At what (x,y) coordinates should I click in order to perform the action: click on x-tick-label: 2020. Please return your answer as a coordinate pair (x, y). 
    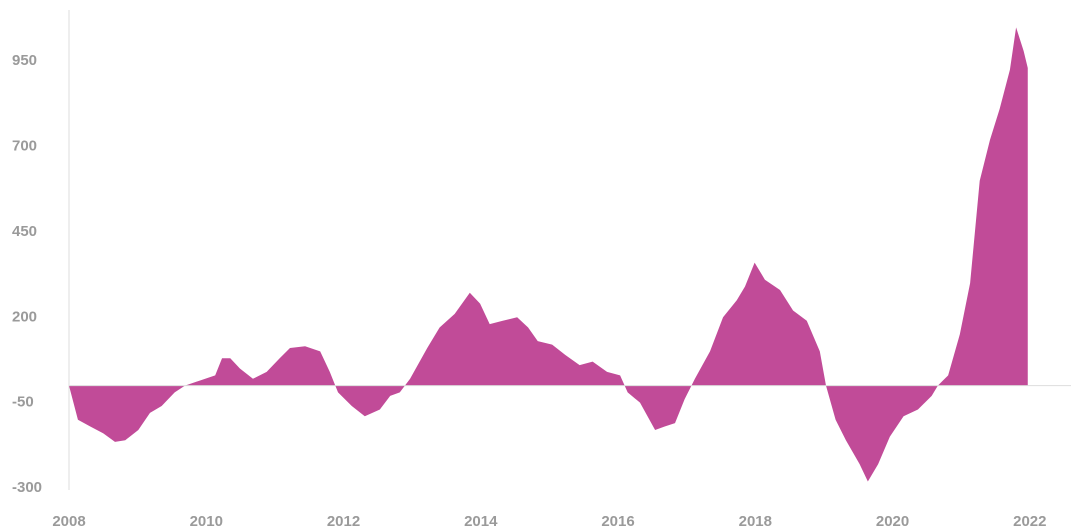
    Looking at the image, I should click on (892, 521).